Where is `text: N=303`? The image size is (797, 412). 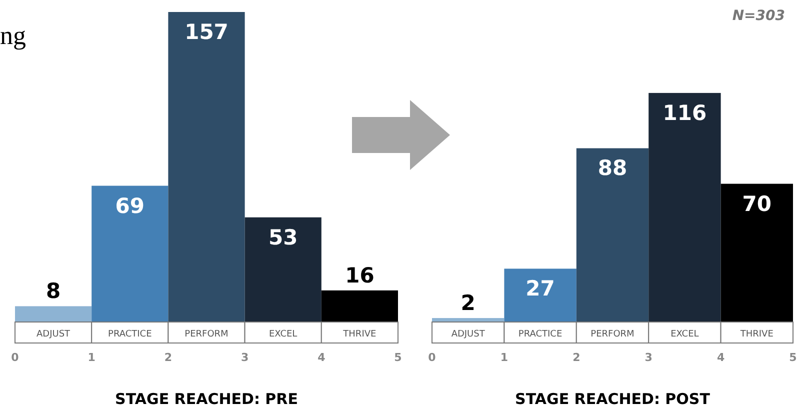 text: N=303 is located at coordinates (758, 16).